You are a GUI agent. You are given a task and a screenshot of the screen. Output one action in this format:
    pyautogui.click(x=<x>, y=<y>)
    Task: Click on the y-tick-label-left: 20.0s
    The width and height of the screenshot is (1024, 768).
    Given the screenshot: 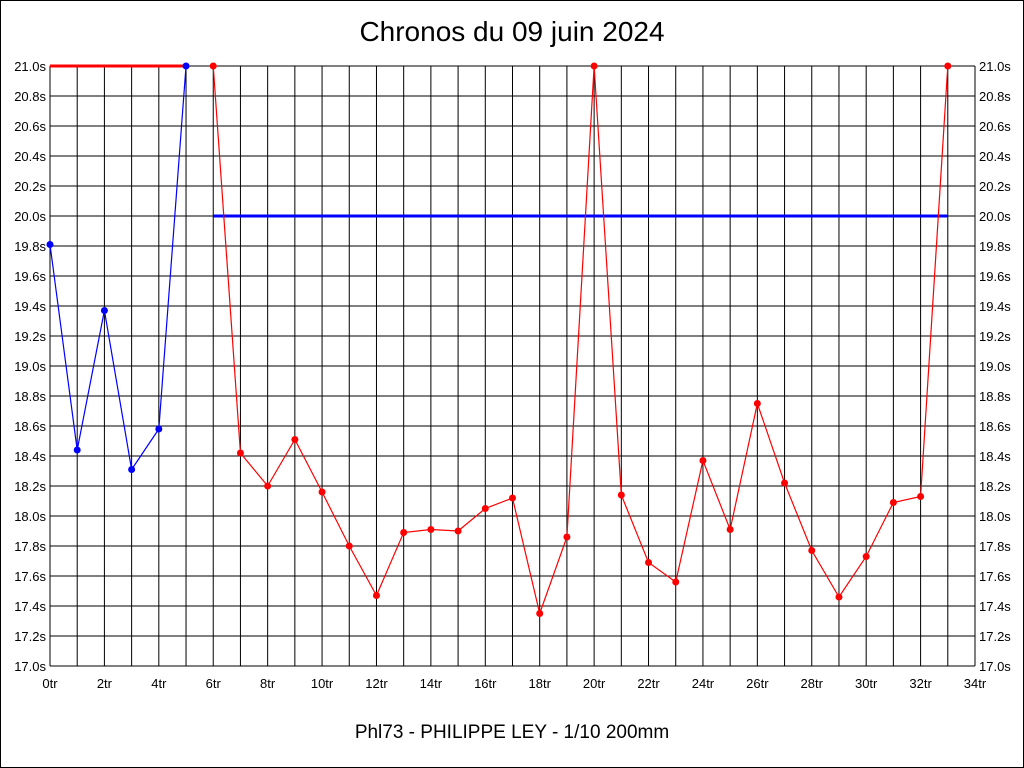 What is the action you would take?
    pyautogui.click(x=30, y=216)
    